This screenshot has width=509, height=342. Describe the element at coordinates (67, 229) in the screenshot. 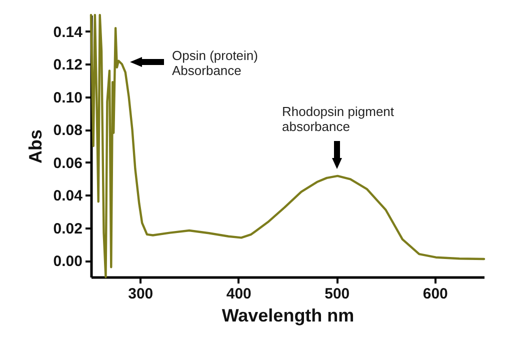

I see `y-tick-label: 0.02` at that location.